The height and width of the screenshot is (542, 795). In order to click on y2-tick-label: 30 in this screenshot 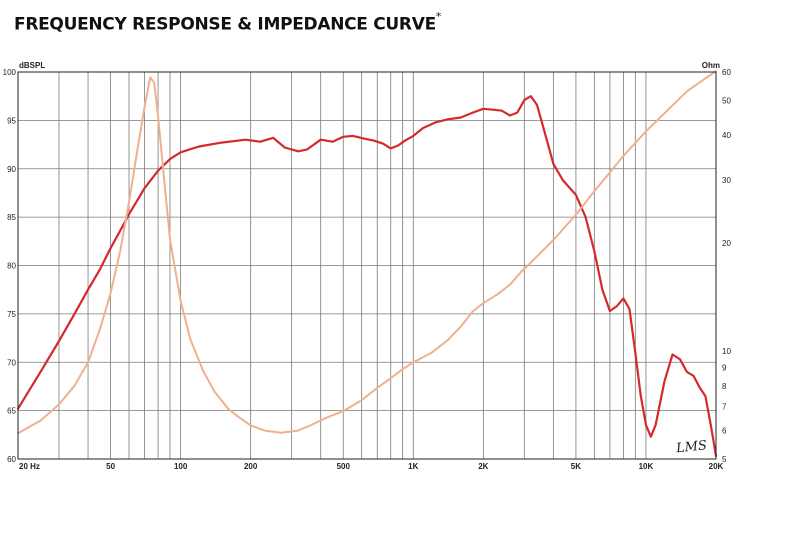, I will do `click(726, 180)`.